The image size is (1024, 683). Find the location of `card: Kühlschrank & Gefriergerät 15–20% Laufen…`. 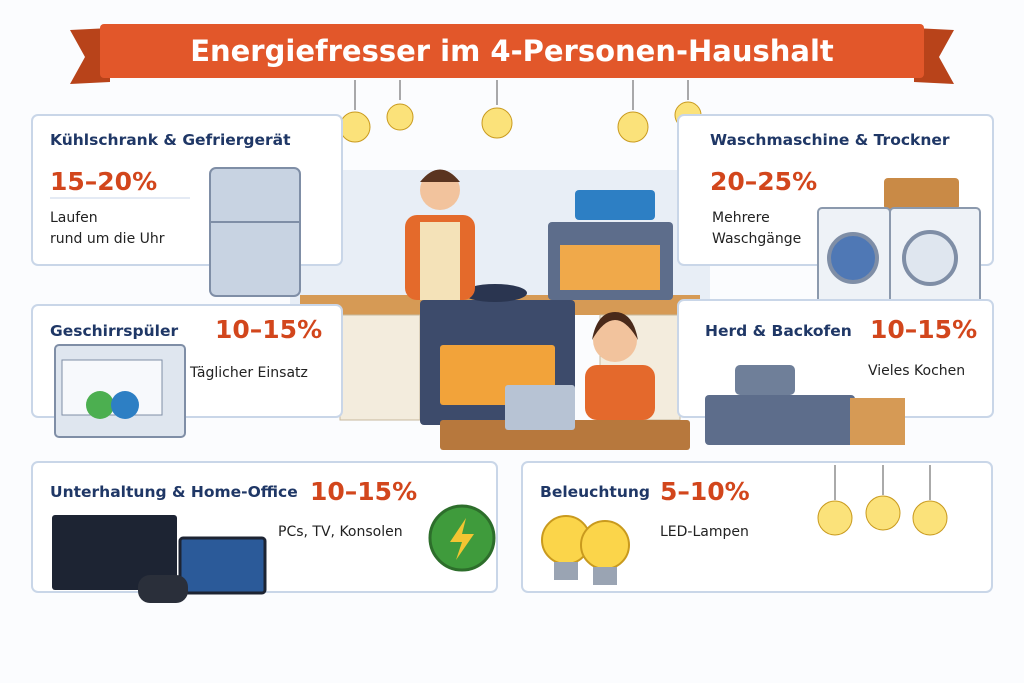

card: Kühlschrank & Gefriergerät 15–20% Laufen… is located at coordinates (187, 205).